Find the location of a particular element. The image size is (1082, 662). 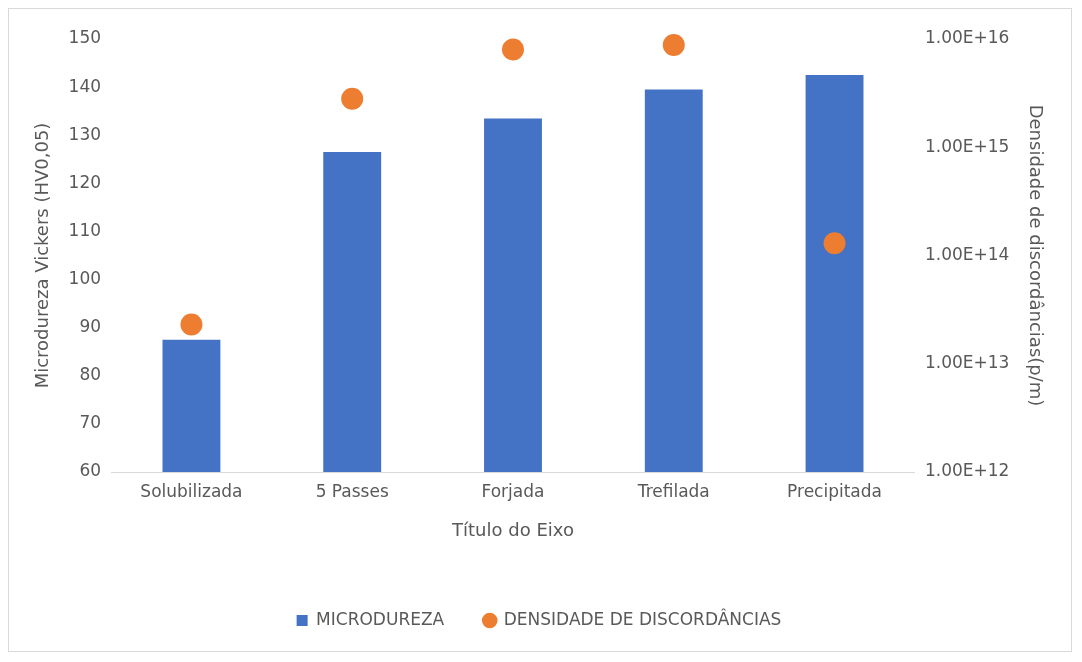

y-tick-label: 60 is located at coordinates (90, 470).